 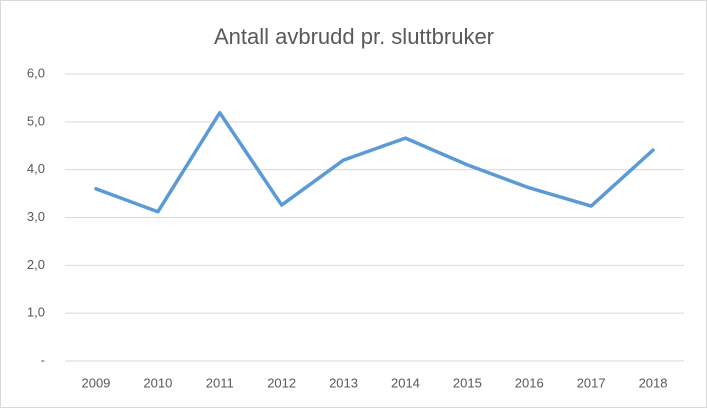 What do you see at coordinates (36, 72) in the screenshot?
I see `y-tick-label: 6,0` at bounding box center [36, 72].